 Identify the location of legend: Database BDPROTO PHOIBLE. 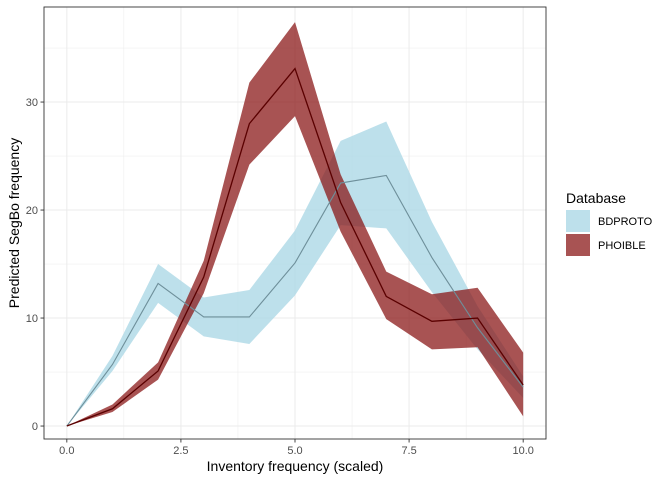
(609, 223).